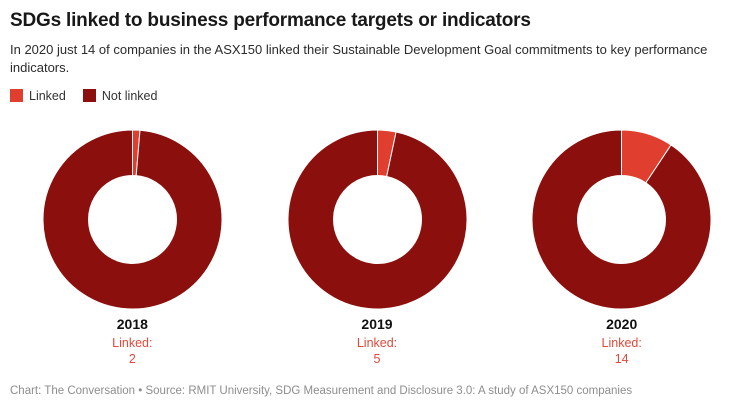  Describe the element at coordinates (132, 359) in the screenshot. I see `linked-value: 2` at that location.